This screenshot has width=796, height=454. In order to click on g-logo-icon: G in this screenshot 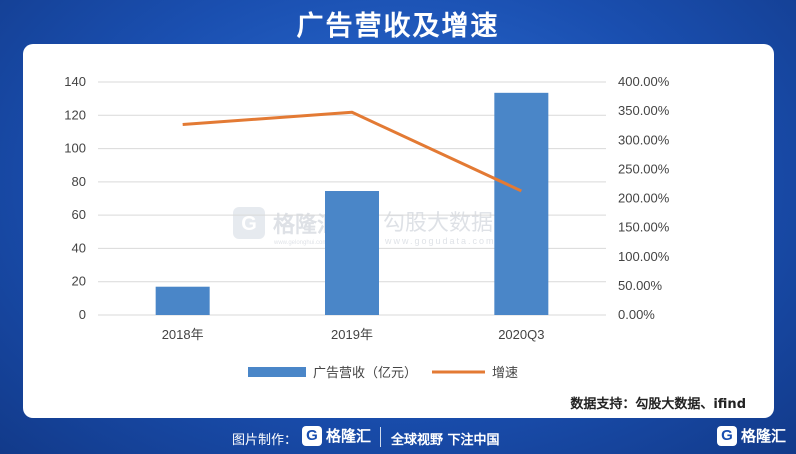, I will do `click(312, 435)`.